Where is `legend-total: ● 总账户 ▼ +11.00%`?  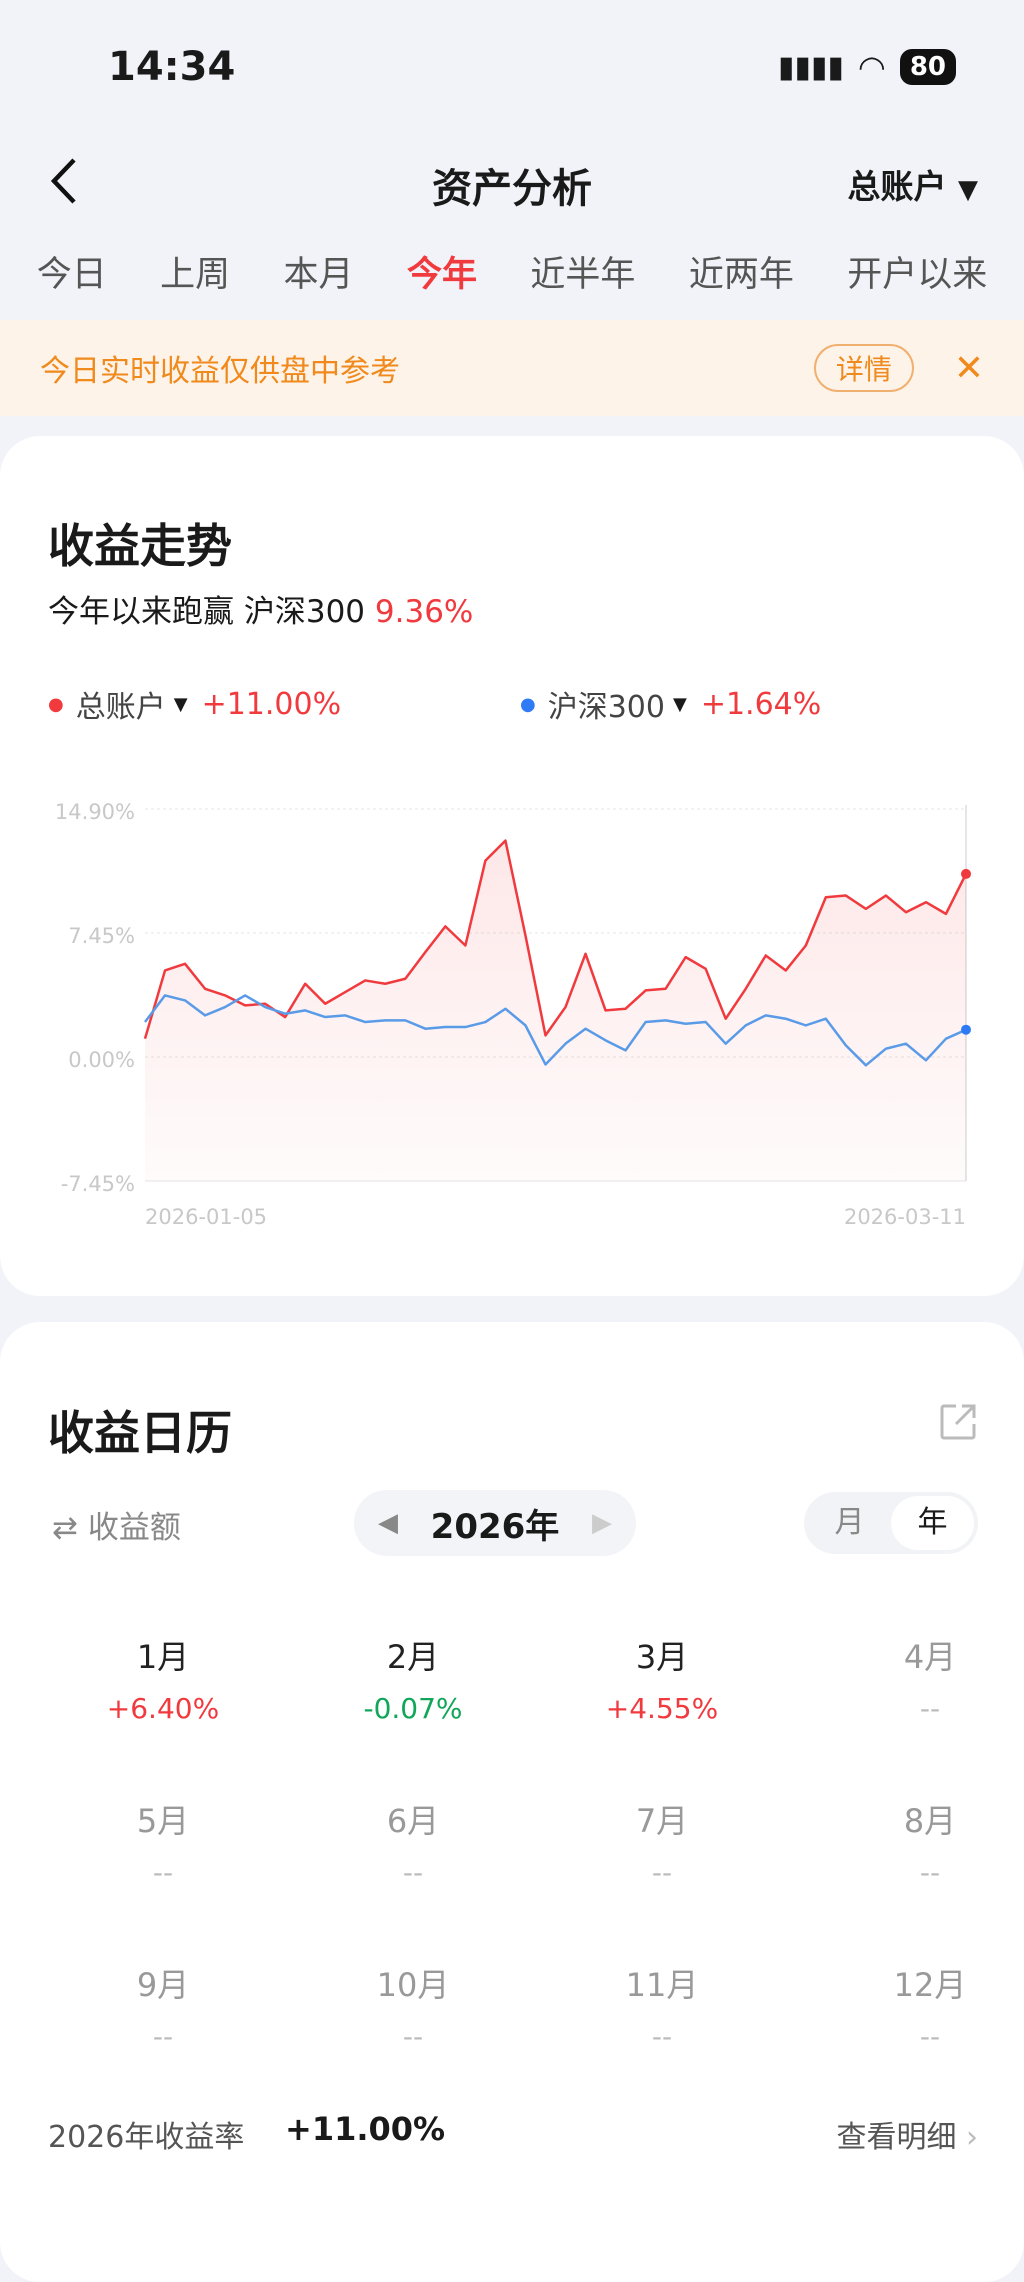
legend-total: ● 总账户 ▼ +11.00% is located at coordinates (194, 704).